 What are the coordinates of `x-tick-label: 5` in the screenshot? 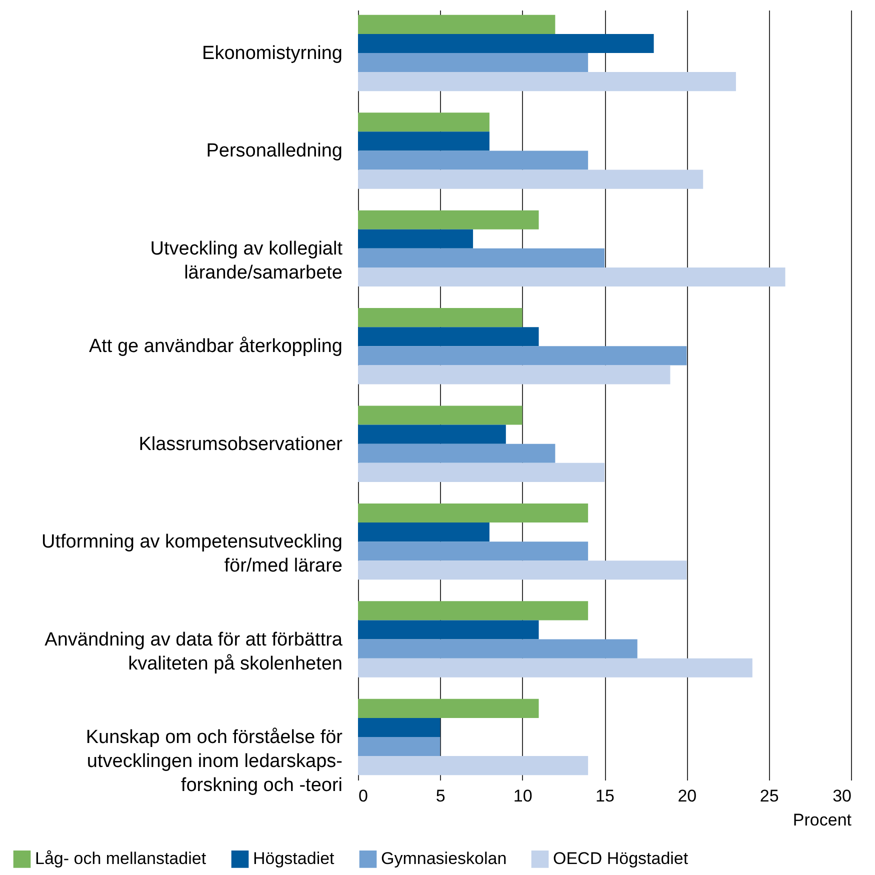 It's located at (441, 796).